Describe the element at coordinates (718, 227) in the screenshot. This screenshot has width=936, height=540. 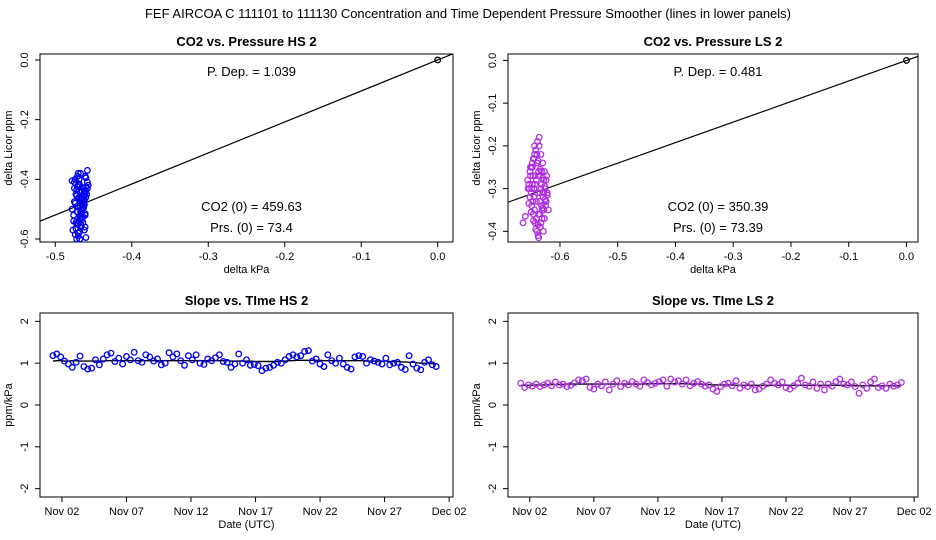
I see `ls_scatter-prs-0: Prs. (0) = 73.39` at that location.